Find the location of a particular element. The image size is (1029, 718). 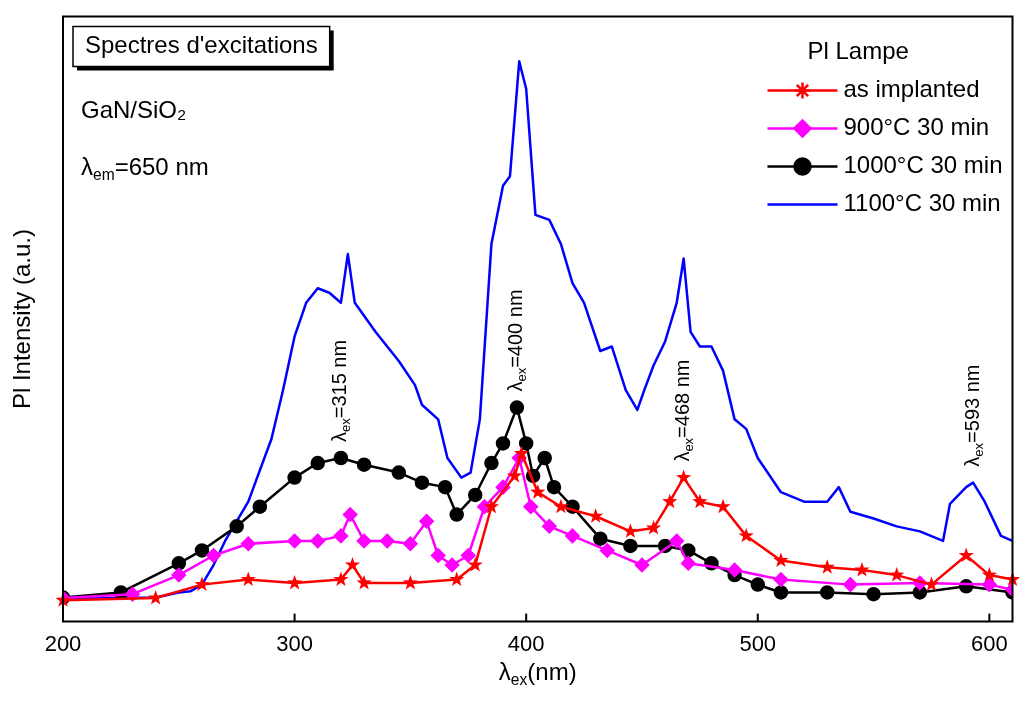

legend-label: 900°C 30 min is located at coordinates (916, 127).